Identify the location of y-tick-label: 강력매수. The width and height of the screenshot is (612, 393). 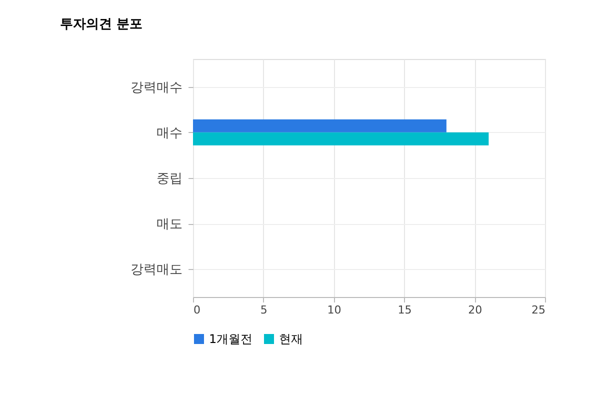
(156, 88).